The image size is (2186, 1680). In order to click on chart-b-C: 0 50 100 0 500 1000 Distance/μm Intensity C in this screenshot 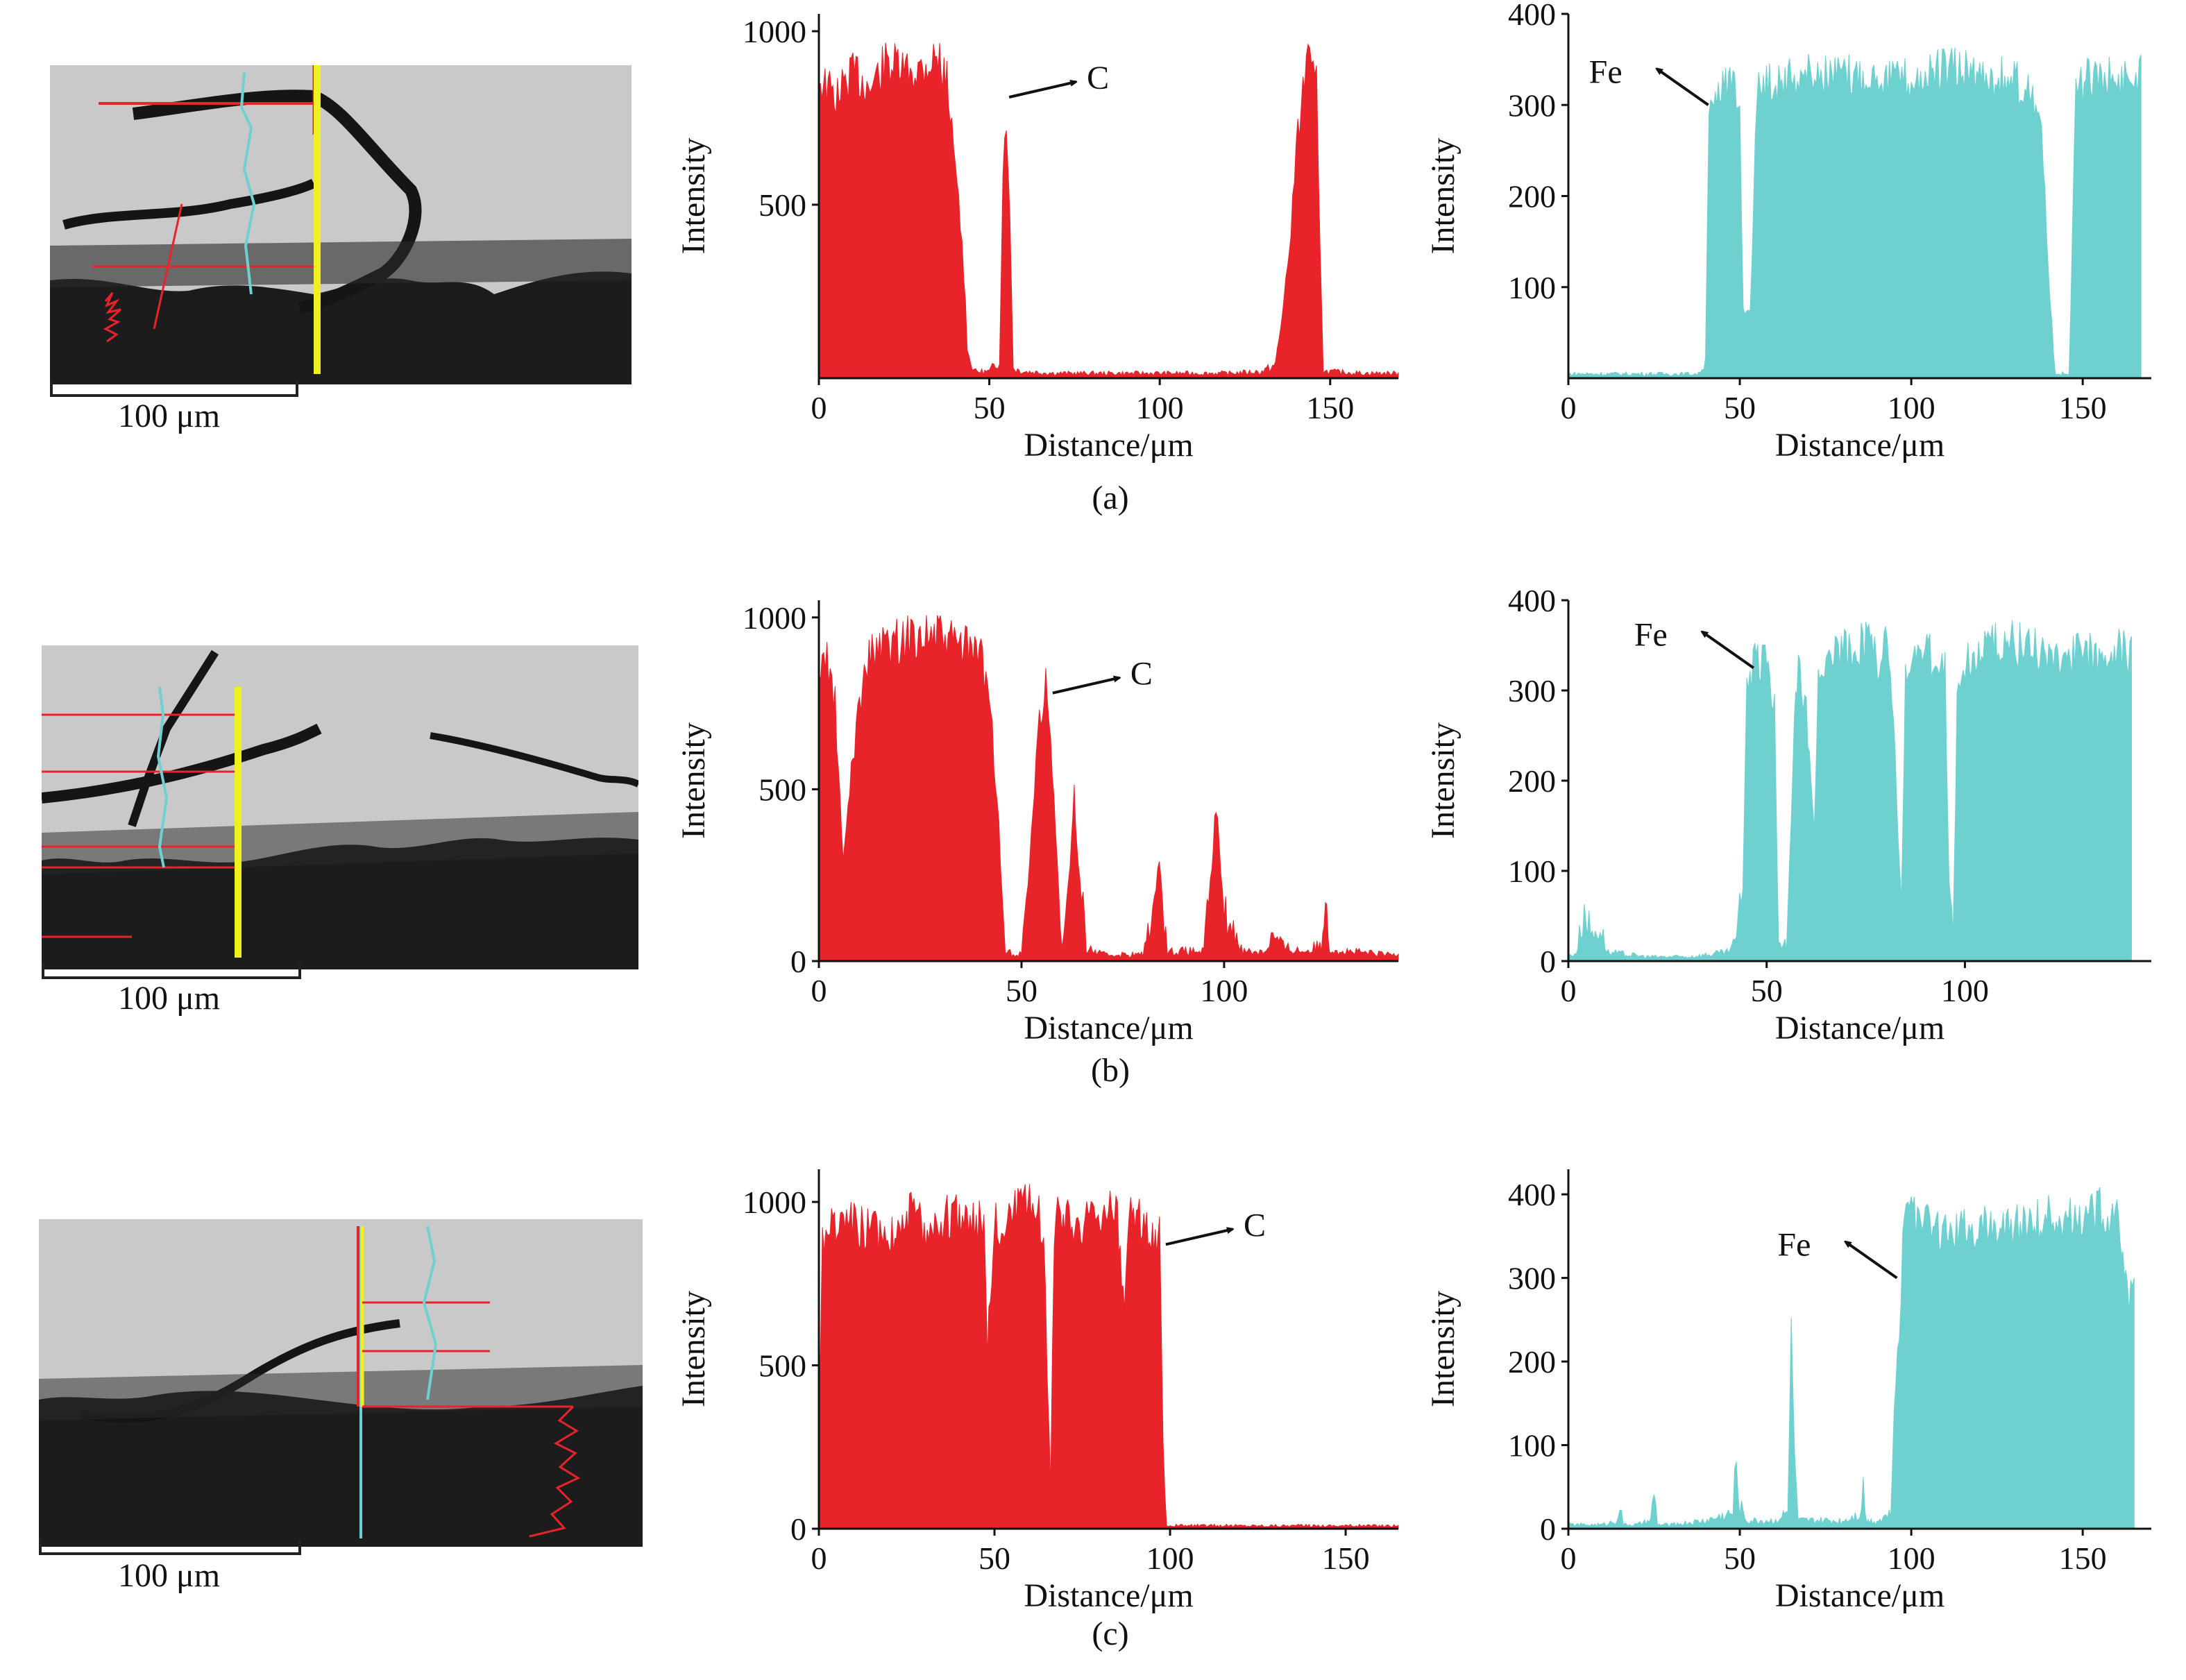, I will do `click(1048, 840)`.